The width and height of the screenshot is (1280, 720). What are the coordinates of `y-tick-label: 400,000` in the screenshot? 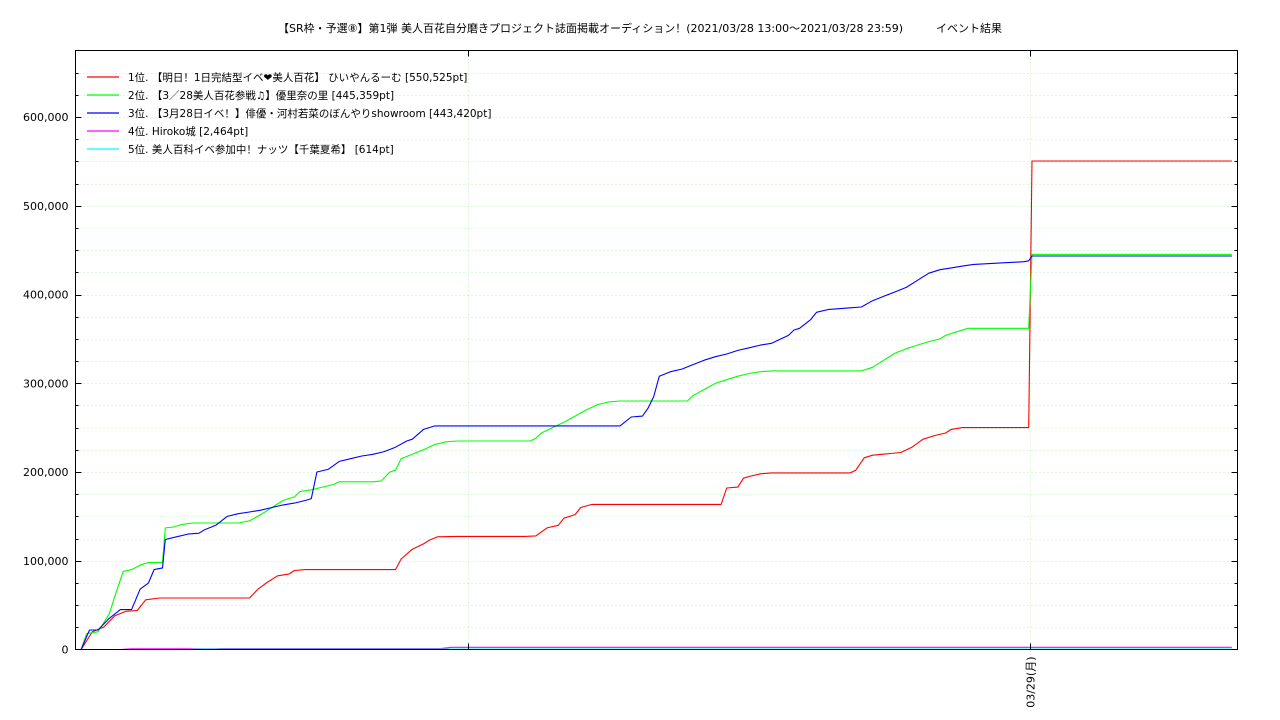 It's located at (46, 295).